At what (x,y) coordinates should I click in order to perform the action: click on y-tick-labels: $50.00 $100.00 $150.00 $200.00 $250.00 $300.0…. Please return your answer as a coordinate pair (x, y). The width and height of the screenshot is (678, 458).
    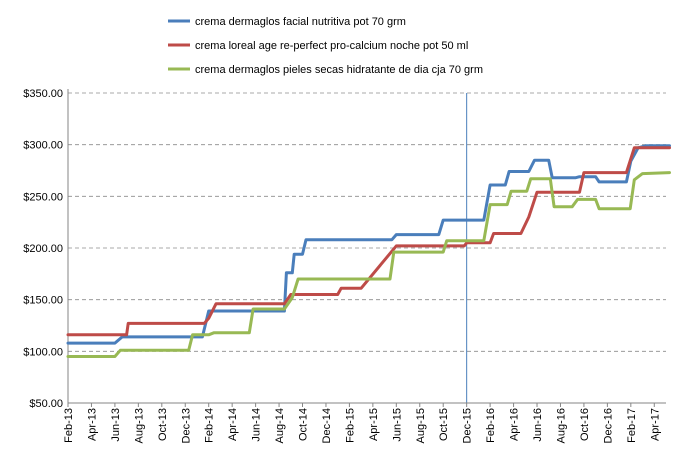
    Looking at the image, I should click on (43, 249).